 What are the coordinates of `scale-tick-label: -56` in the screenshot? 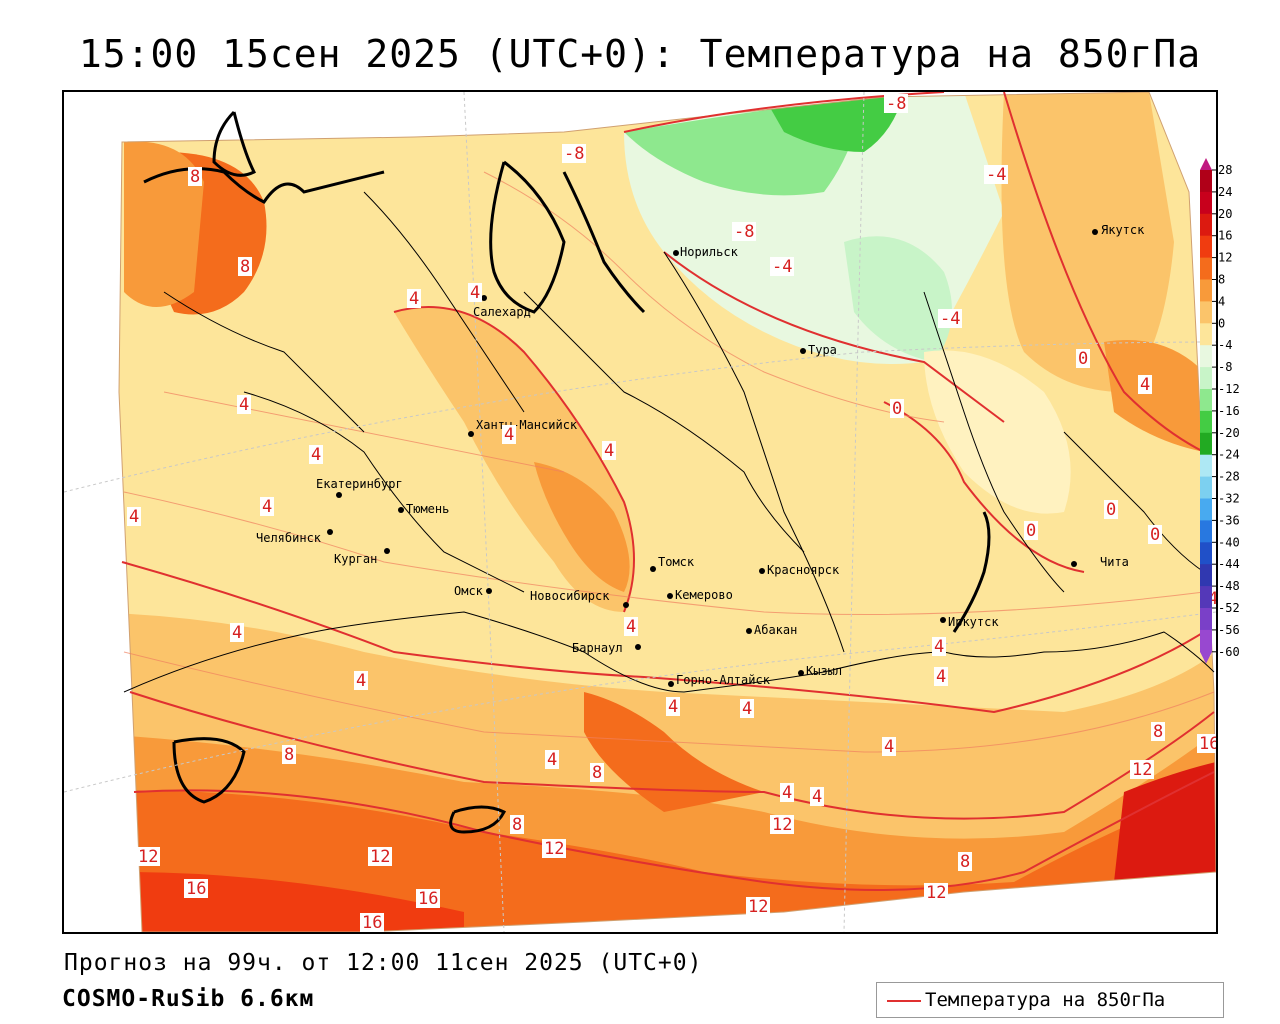 It's located at (1229, 630).